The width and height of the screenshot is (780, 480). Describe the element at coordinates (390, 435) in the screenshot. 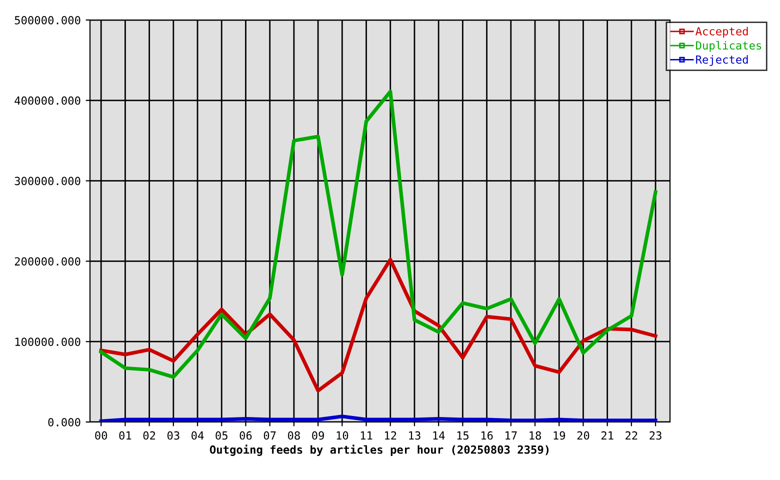

I see `x-tick-label: 12` at that location.